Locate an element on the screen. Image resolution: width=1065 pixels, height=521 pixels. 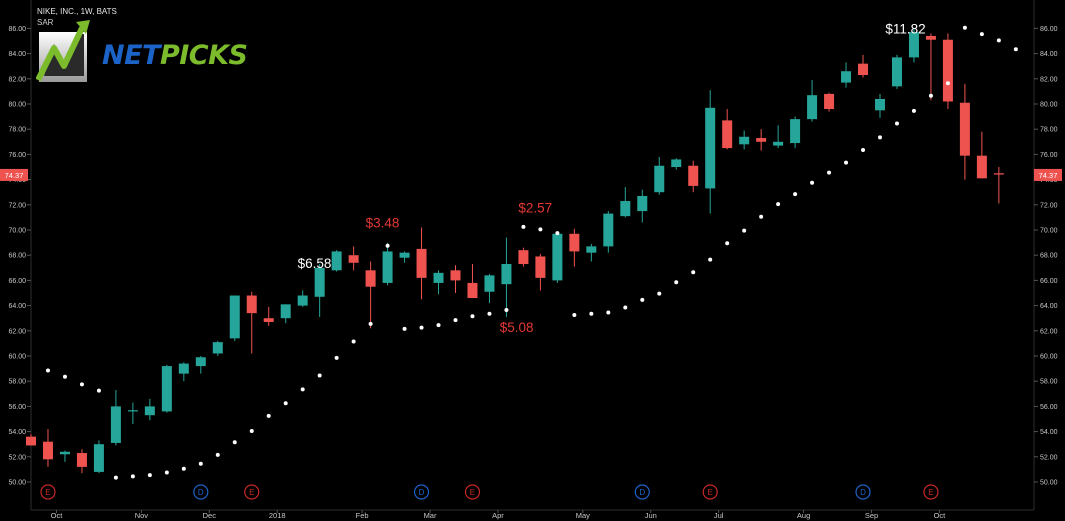
x-tick-label: Feb is located at coordinates (362, 515).